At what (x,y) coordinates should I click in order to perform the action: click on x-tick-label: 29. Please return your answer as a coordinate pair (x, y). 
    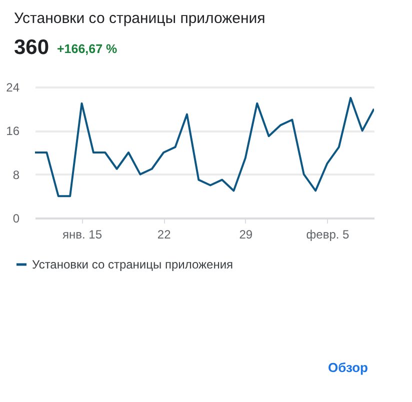
    Looking at the image, I should click on (246, 235).